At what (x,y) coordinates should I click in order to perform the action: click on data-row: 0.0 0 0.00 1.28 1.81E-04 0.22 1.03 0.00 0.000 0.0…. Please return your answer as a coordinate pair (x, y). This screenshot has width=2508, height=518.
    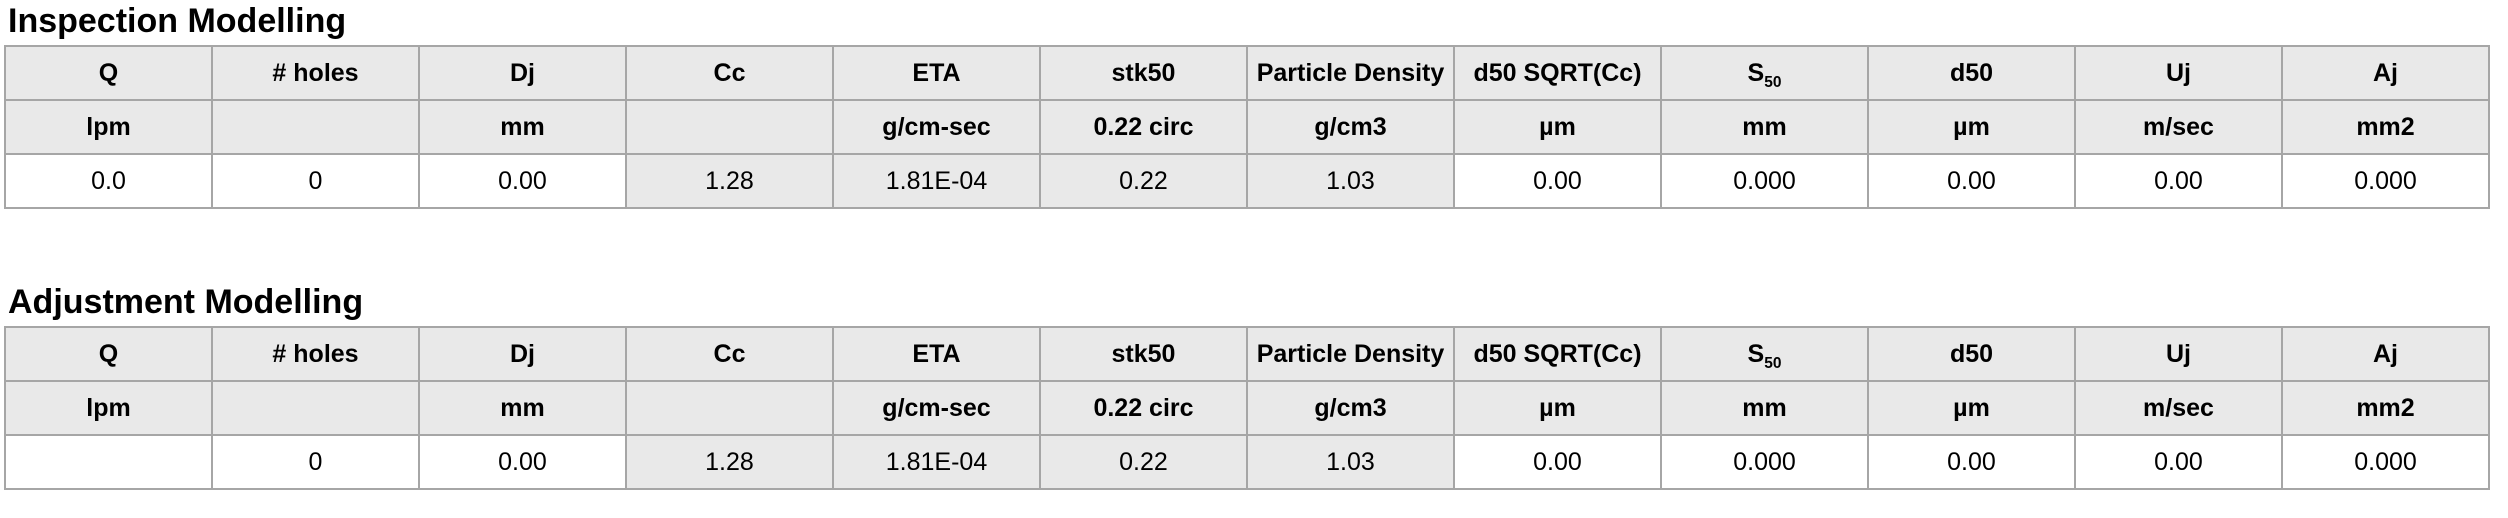
    Looking at the image, I should click on (1247, 181).